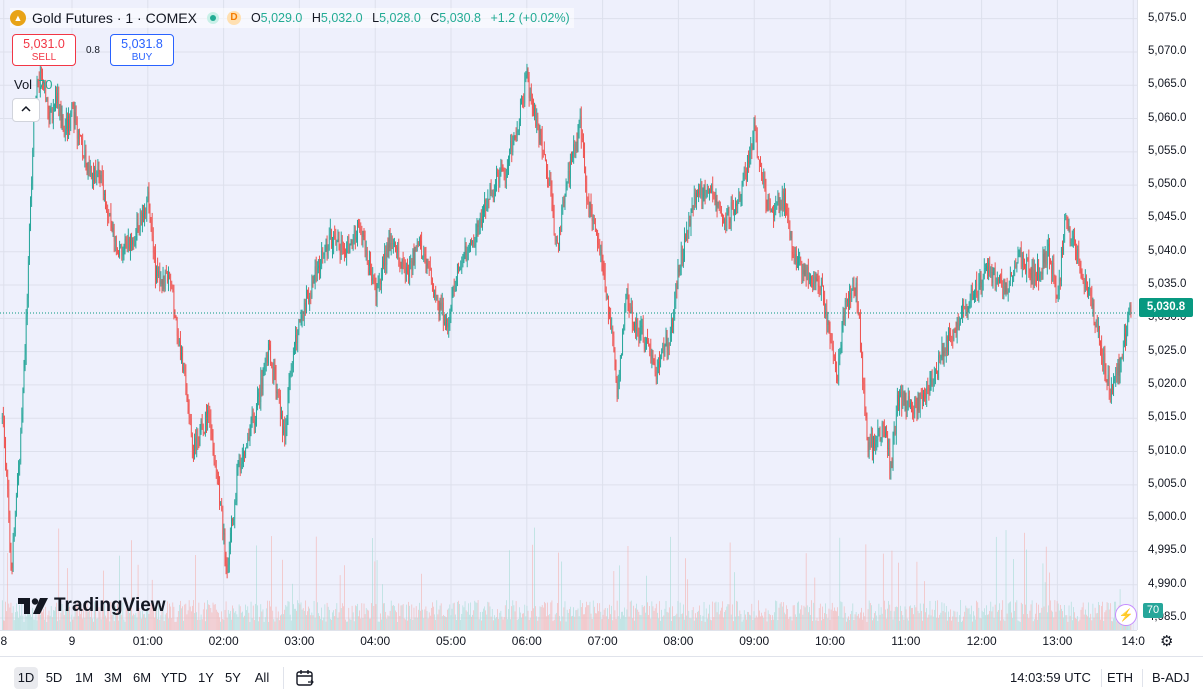 The image size is (1203, 699). Describe the element at coordinates (375, 641) in the screenshot. I see `time-tick-label: 04:00` at that location.